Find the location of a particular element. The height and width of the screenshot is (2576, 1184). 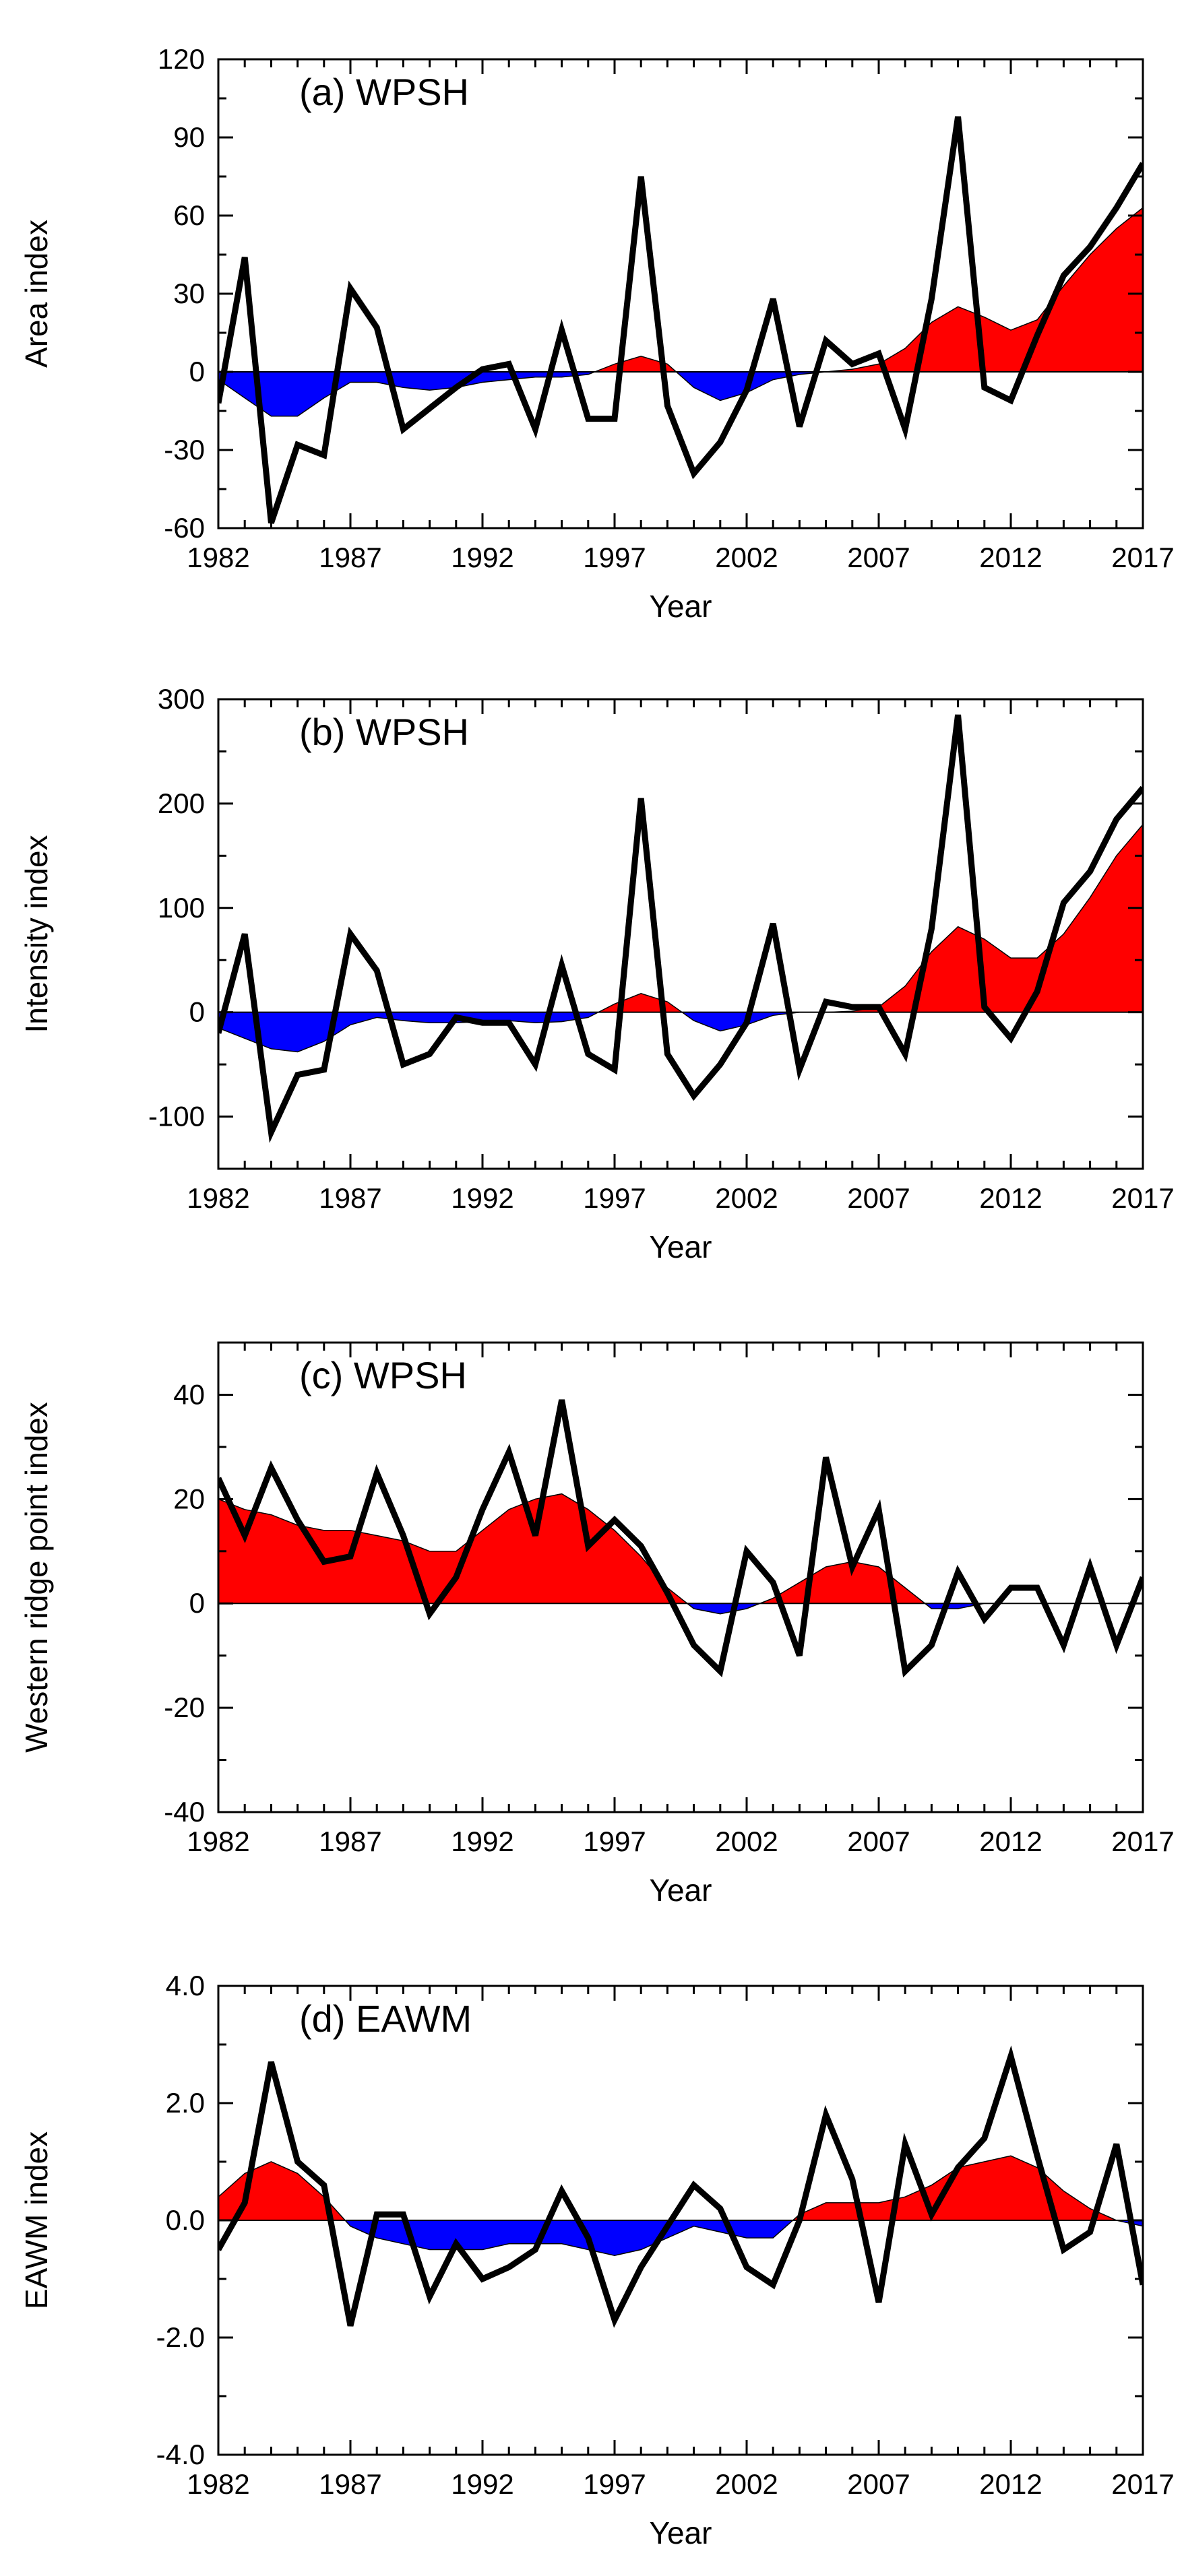

y-tick-label: 2.0 is located at coordinates (185, 2103).